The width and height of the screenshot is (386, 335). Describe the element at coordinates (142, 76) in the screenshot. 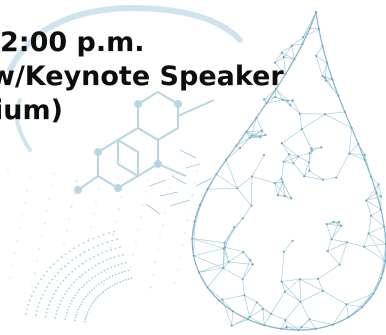

I see `speaker-text: w/Keynote Speaker` at that location.